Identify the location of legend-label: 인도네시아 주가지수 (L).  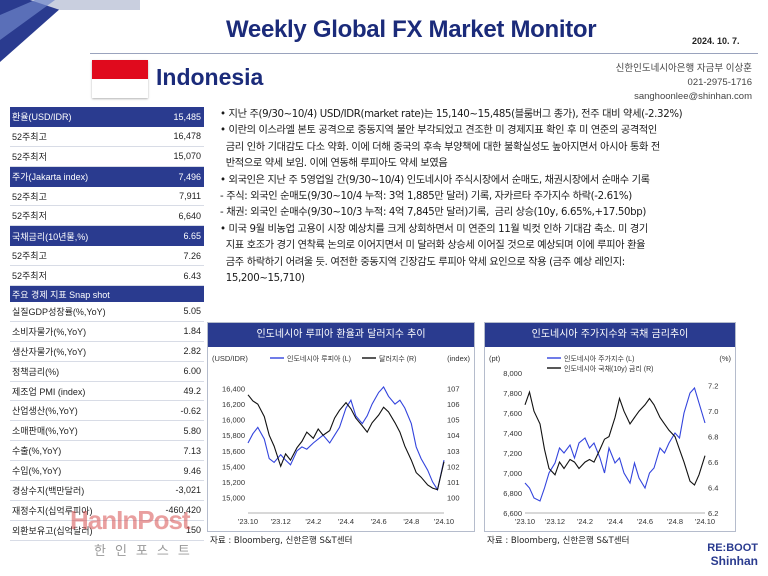
(599, 358).